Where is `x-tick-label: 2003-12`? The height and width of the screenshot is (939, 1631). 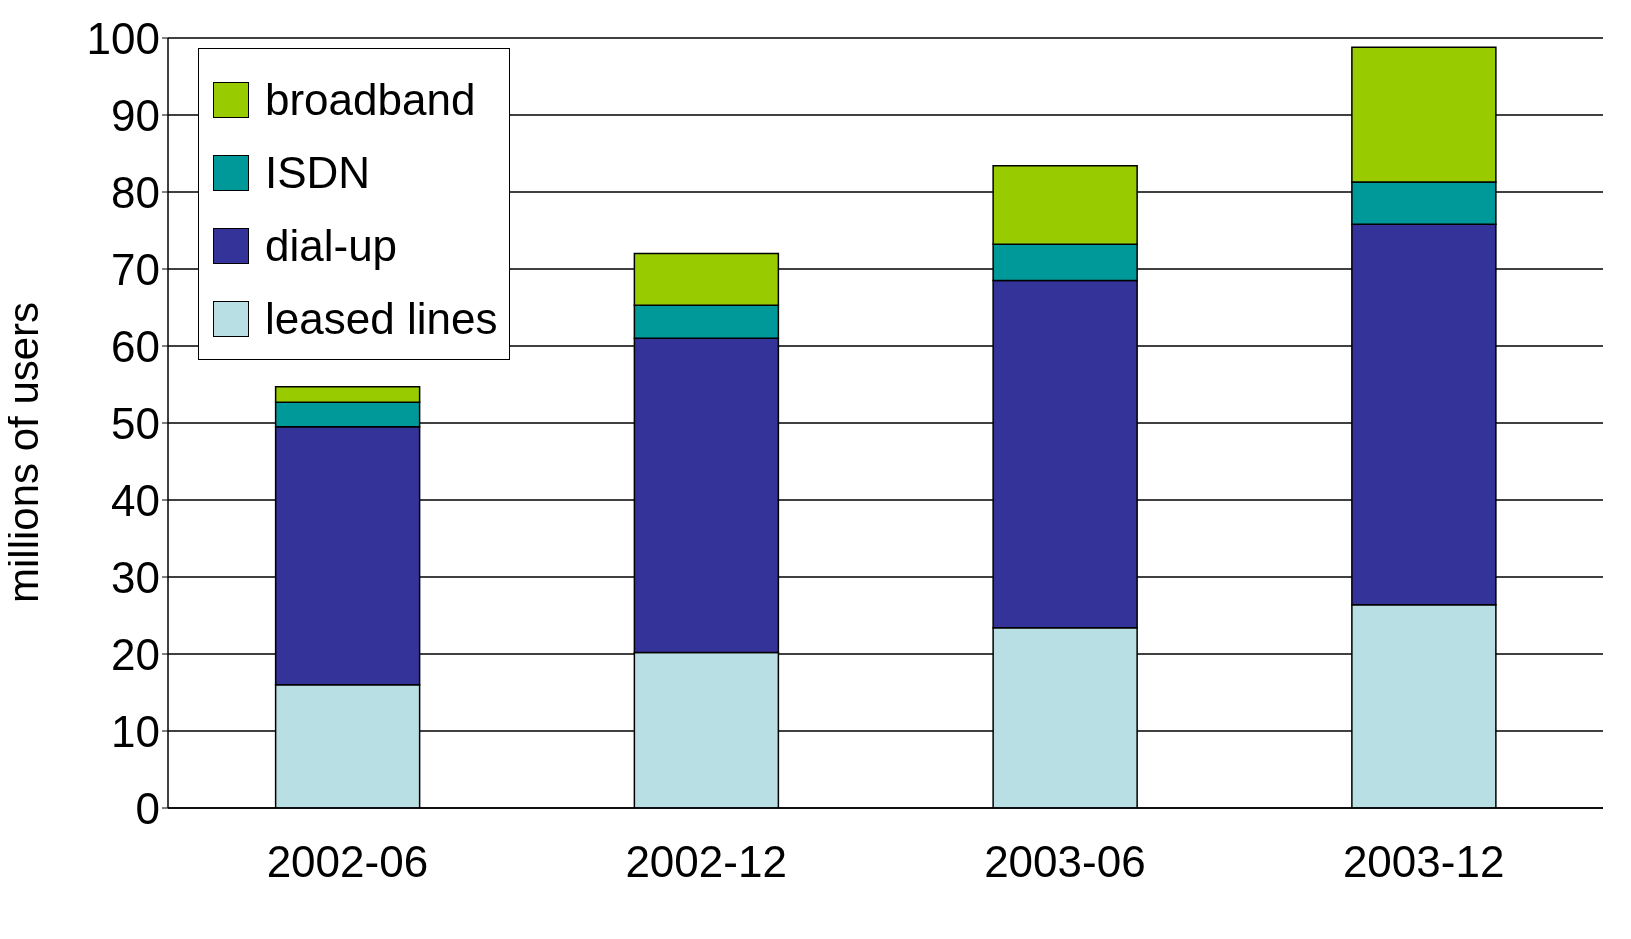 x-tick-label: 2003-12 is located at coordinates (1423, 862).